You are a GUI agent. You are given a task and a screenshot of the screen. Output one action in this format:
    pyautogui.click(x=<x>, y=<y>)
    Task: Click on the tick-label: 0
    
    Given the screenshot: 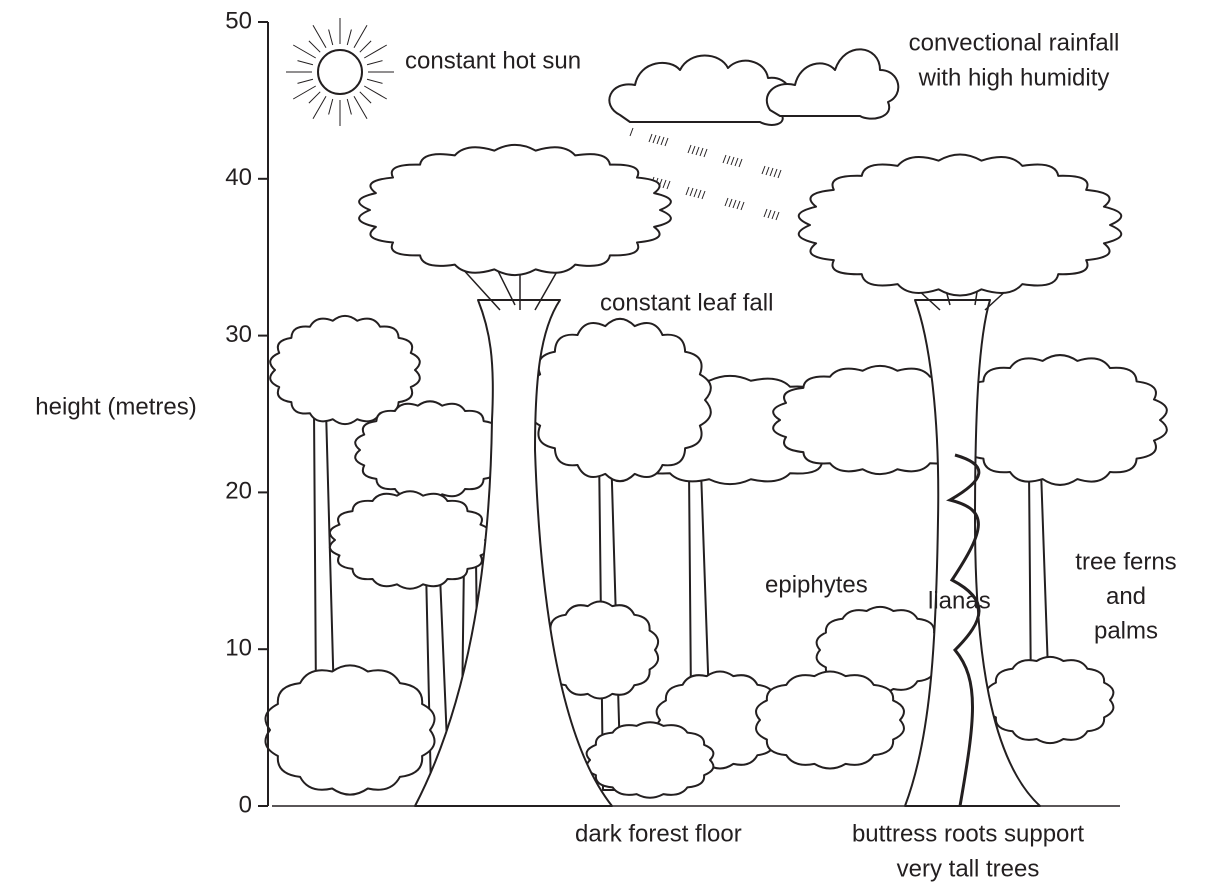 What is the action you would take?
    pyautogui.click(x=245, y=804)
    